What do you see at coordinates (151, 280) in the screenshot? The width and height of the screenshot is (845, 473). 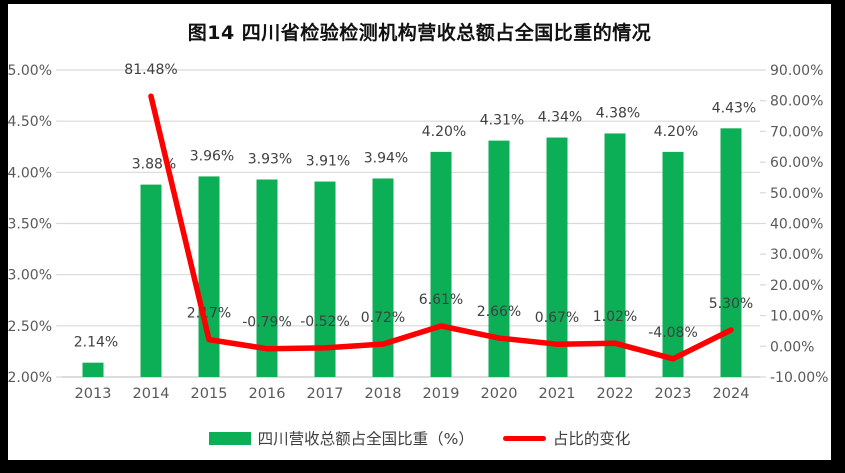 I see `bar-2014` at bounding box center [151, 280].